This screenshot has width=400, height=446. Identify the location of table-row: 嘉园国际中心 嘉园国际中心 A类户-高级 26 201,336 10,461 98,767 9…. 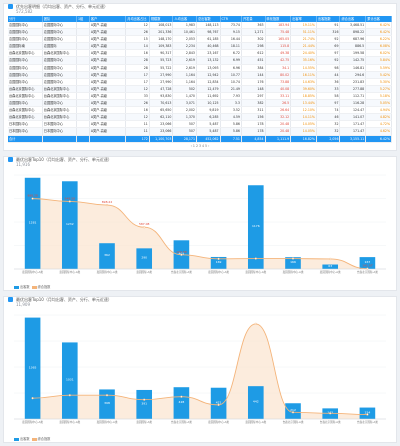
(200, 32).